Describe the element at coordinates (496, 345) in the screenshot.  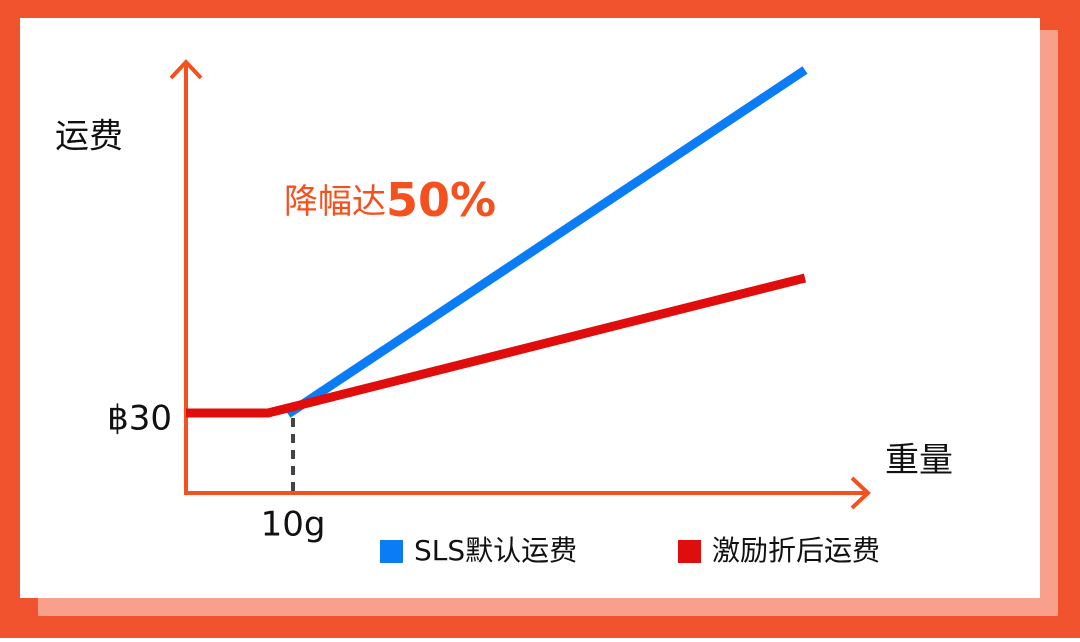
I see `discount-fee-line` at that location.